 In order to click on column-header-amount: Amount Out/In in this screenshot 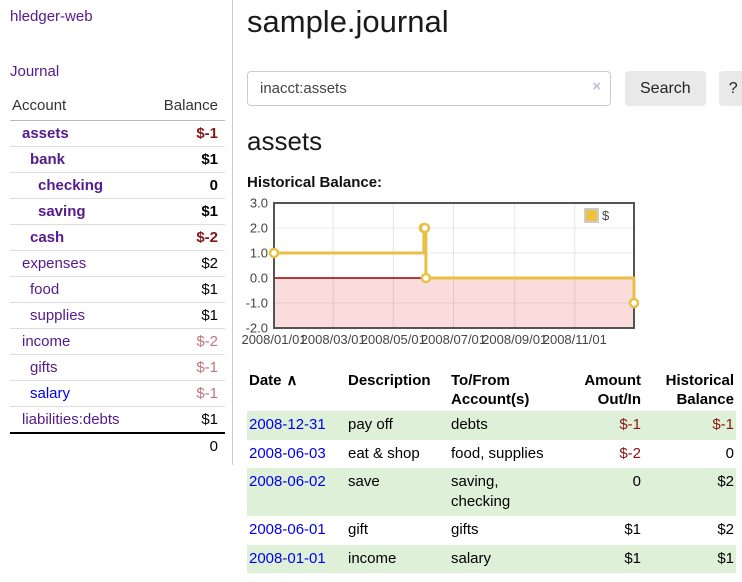, I will do `click(612, 390)`.